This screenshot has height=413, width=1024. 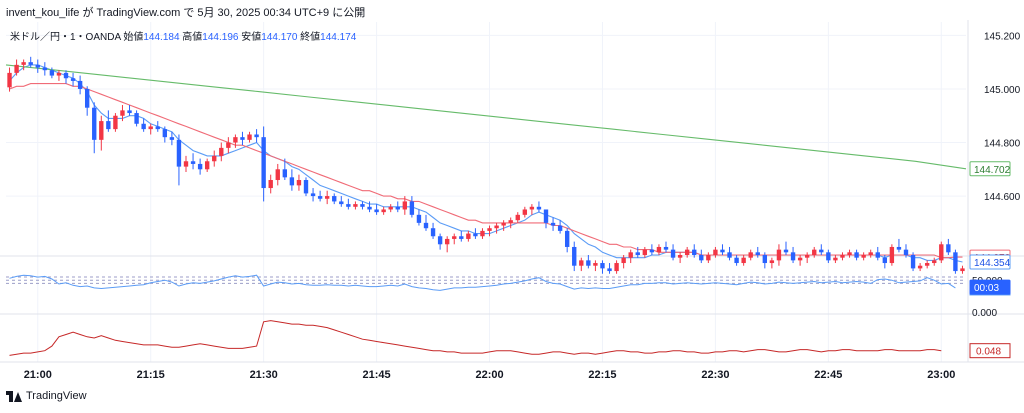 I want to click on lower-indicator-line, so click(x=475, y=338).